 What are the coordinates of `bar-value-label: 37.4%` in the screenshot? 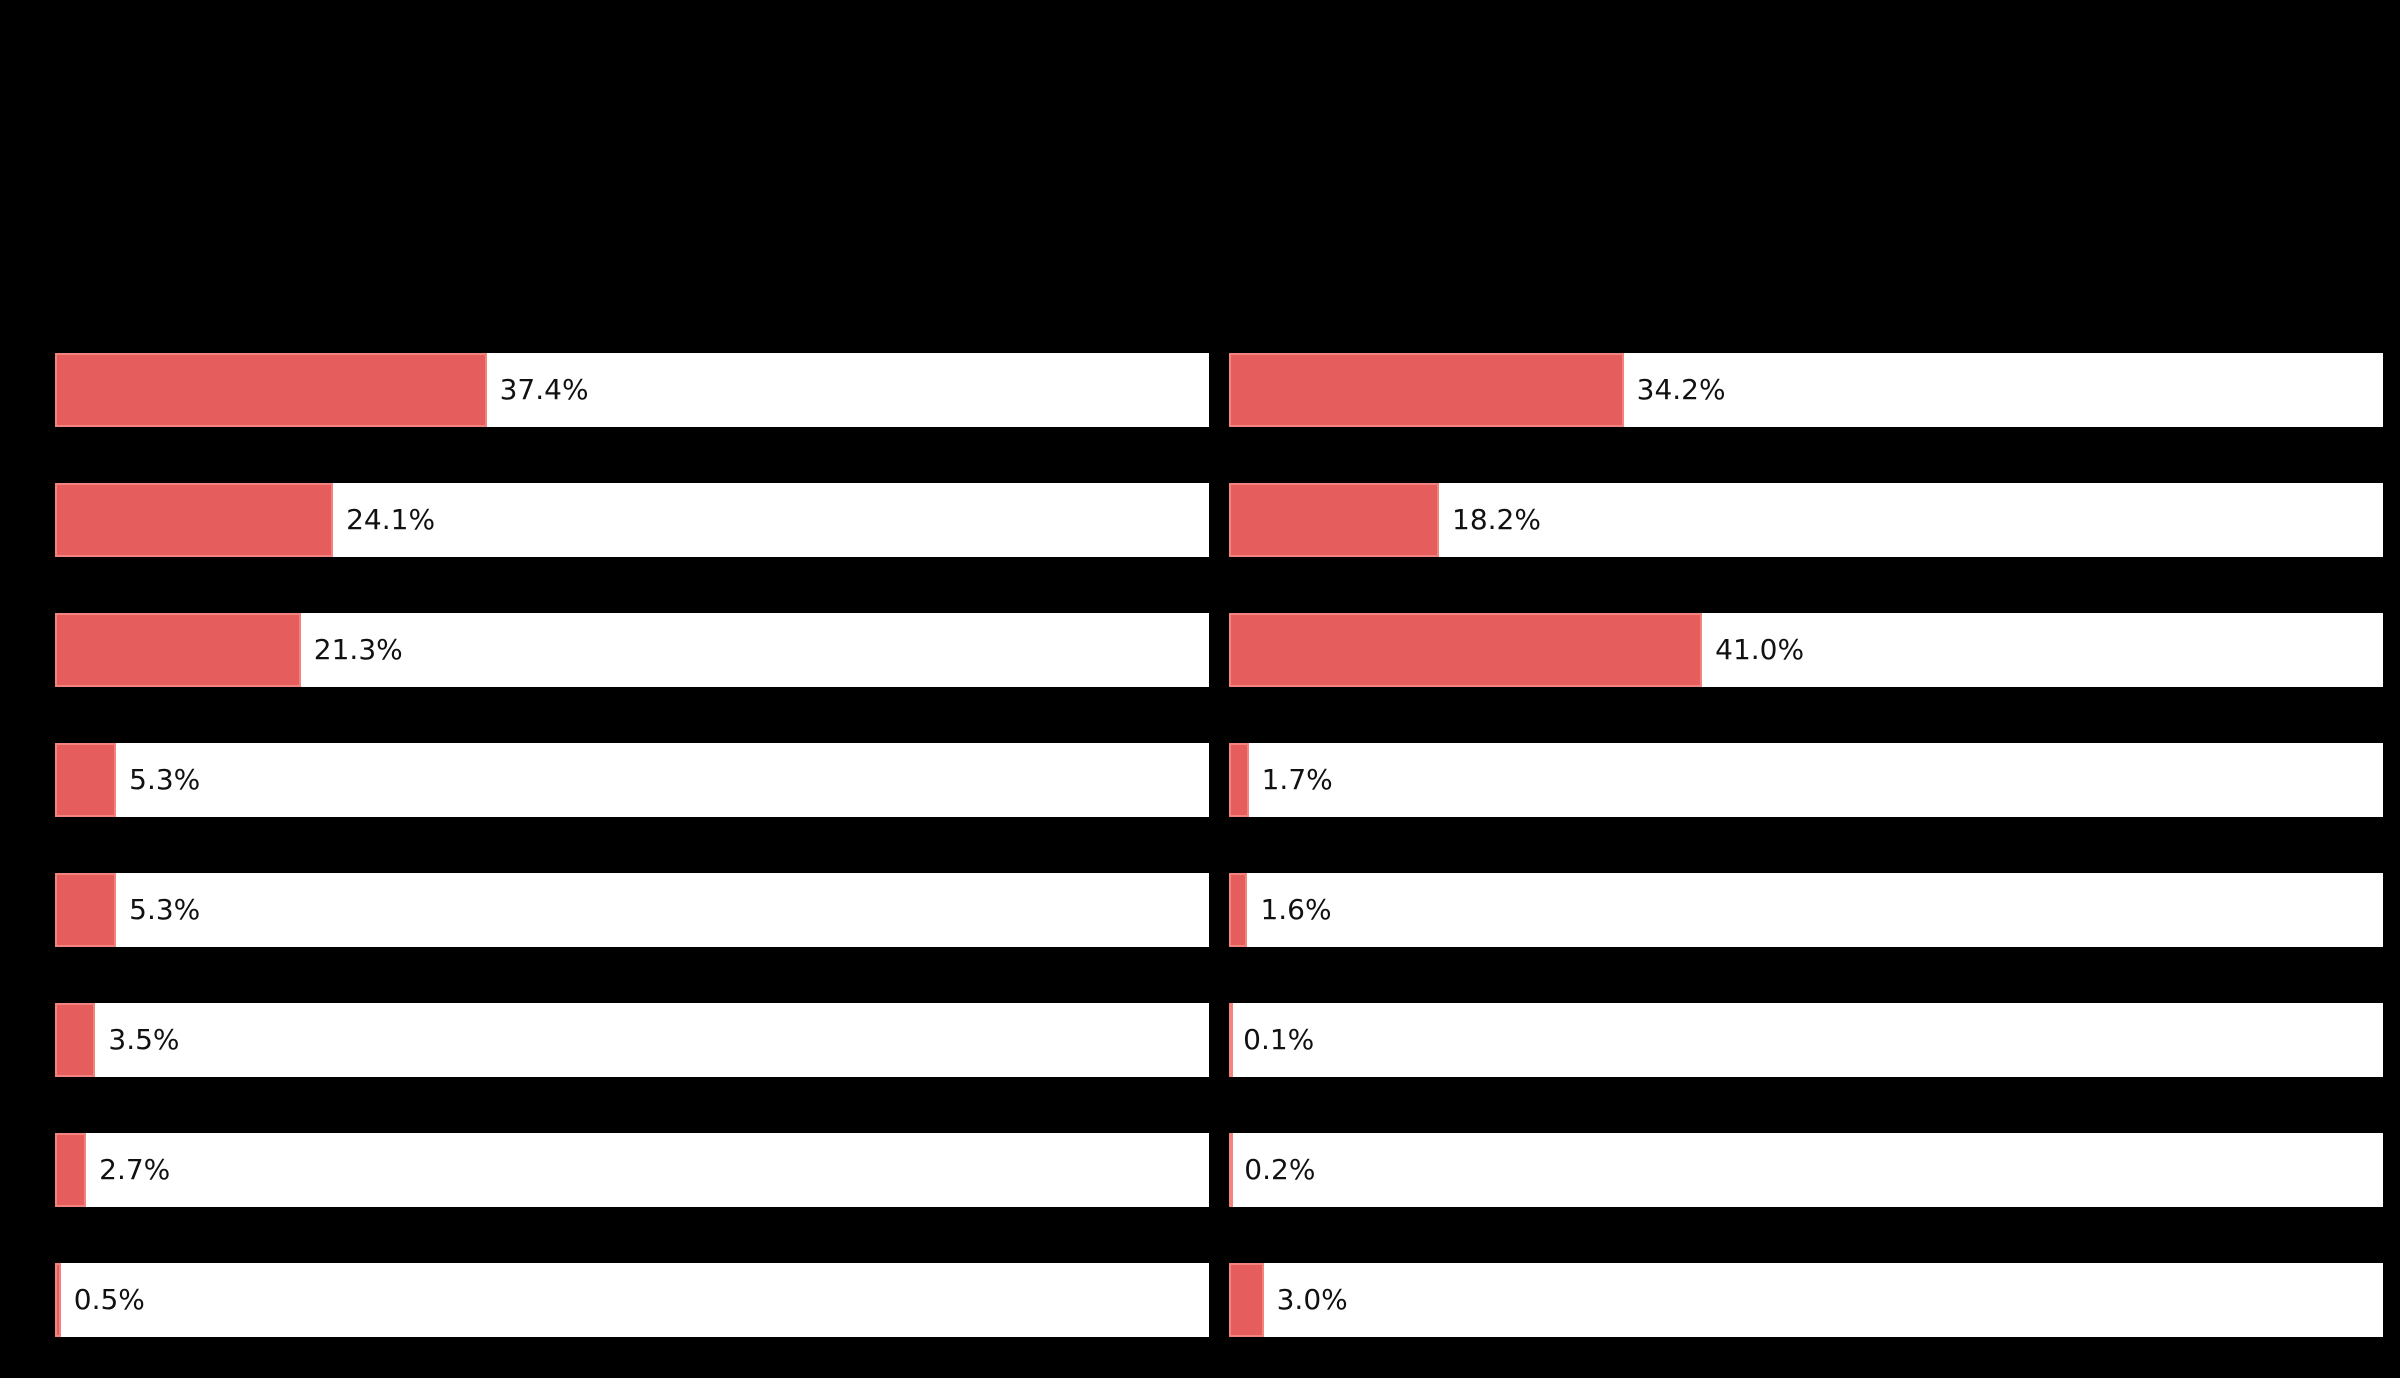 It's located at (544, 389).